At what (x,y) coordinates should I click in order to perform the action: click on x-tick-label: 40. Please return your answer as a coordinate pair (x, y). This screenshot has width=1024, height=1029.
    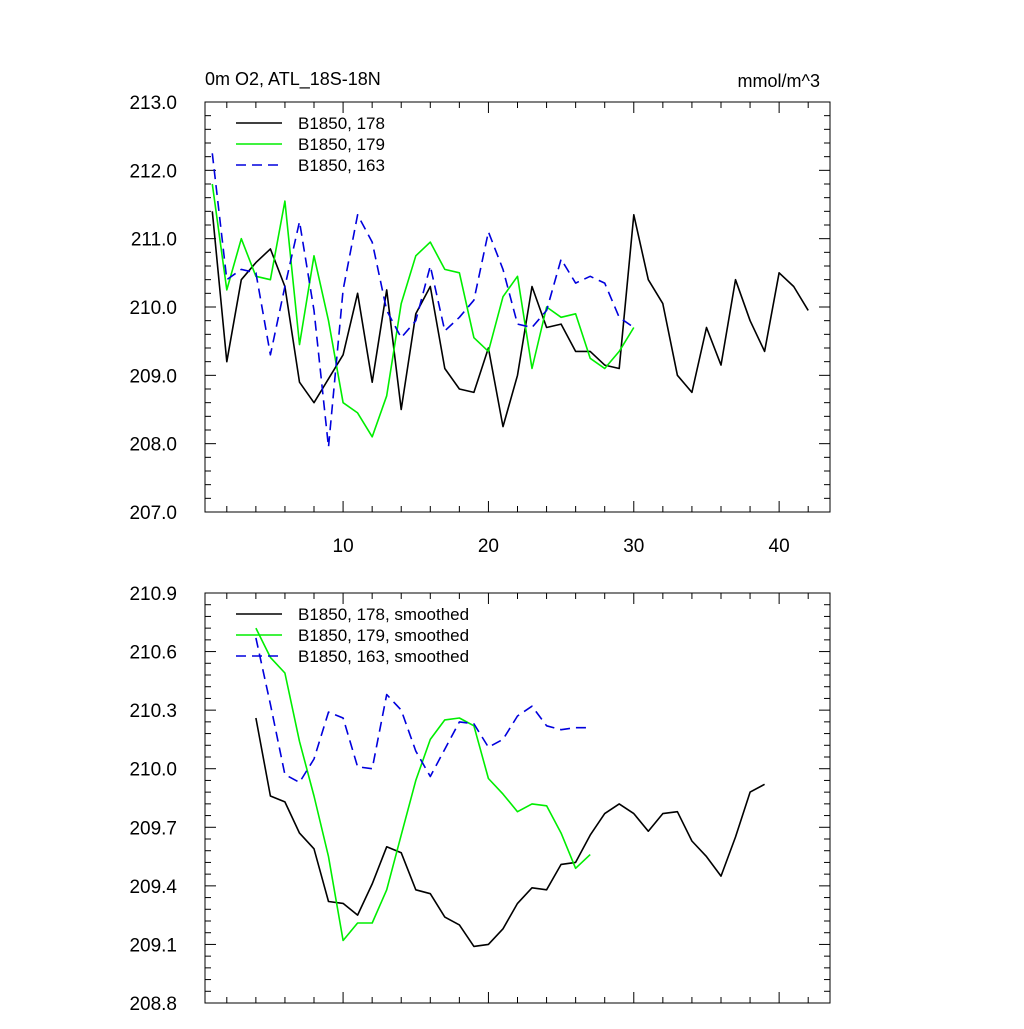
    Looking at the image, I should click on (779, 546).